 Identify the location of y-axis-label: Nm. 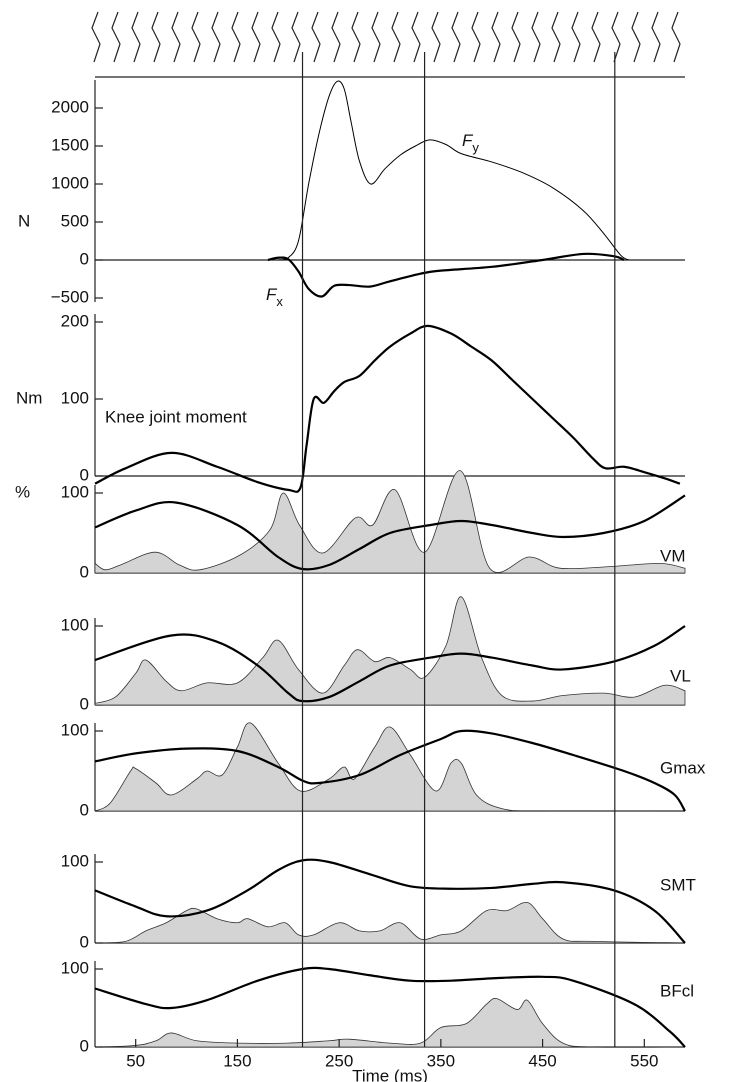
(29, 397).